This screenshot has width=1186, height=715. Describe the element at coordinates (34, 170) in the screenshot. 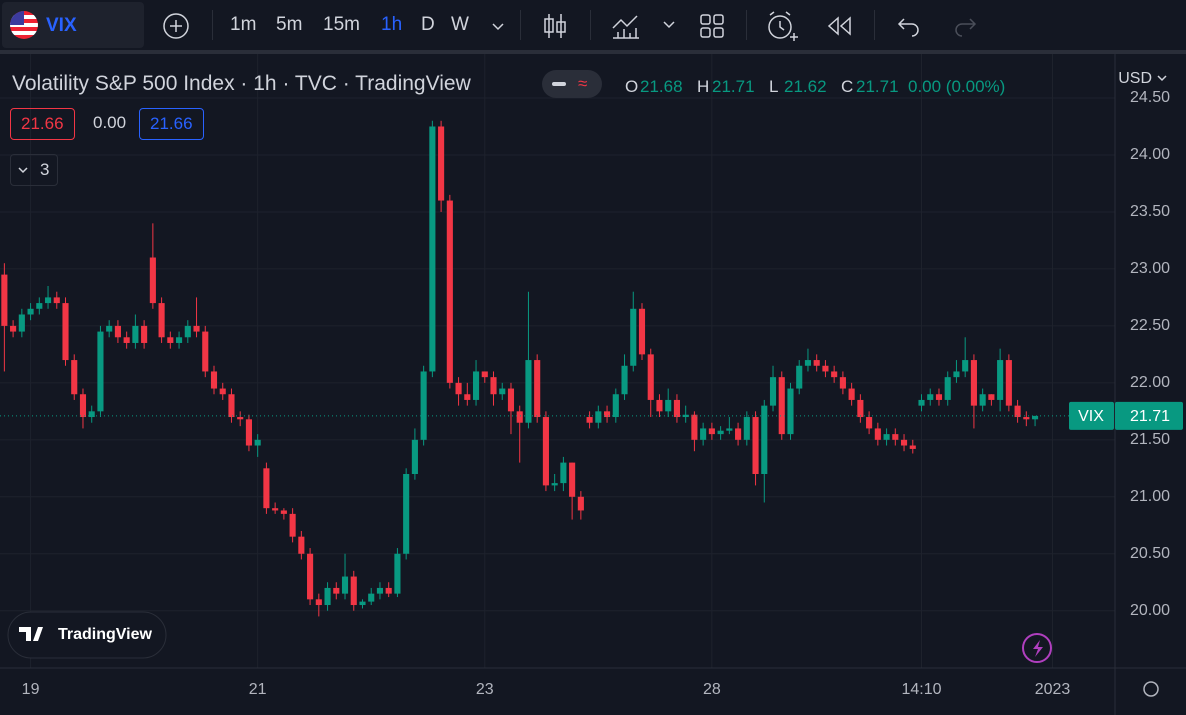

I see `indicators-collapse: 3` at that location.